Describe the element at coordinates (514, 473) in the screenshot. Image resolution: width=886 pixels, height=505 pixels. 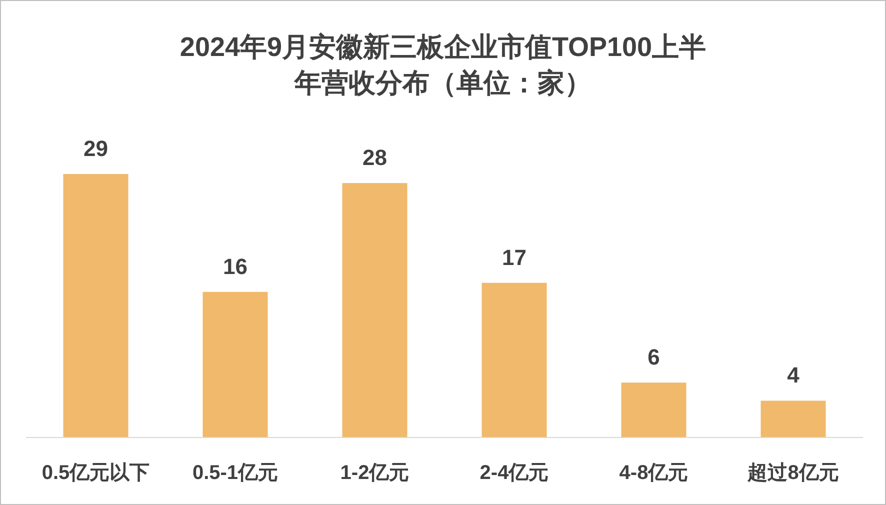
I see `x-tick-label: 2-4亿元` at that location.